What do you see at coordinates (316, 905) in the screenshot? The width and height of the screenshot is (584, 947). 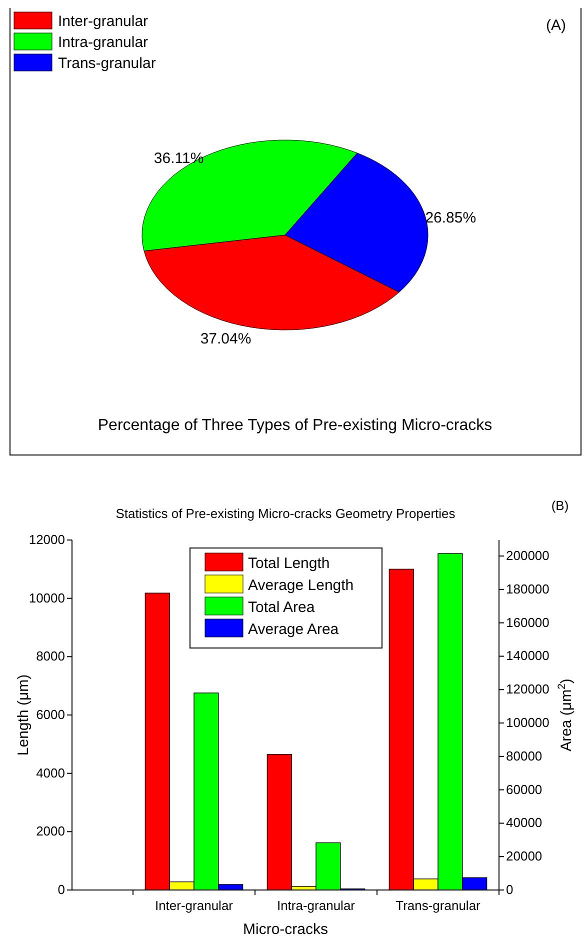 I see `x-tick-label: Intra-granular` at bounding box center [316, 905].